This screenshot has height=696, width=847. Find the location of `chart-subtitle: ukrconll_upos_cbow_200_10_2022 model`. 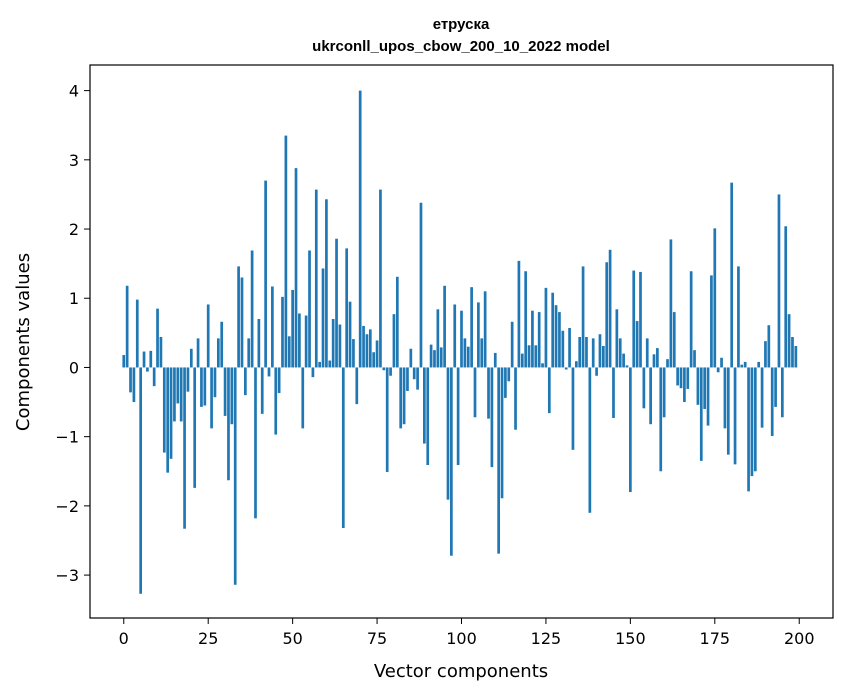

chart-subtitle: ukrconll_upos_cbow_200_10_2022 model is located at coordinates (461, 46).